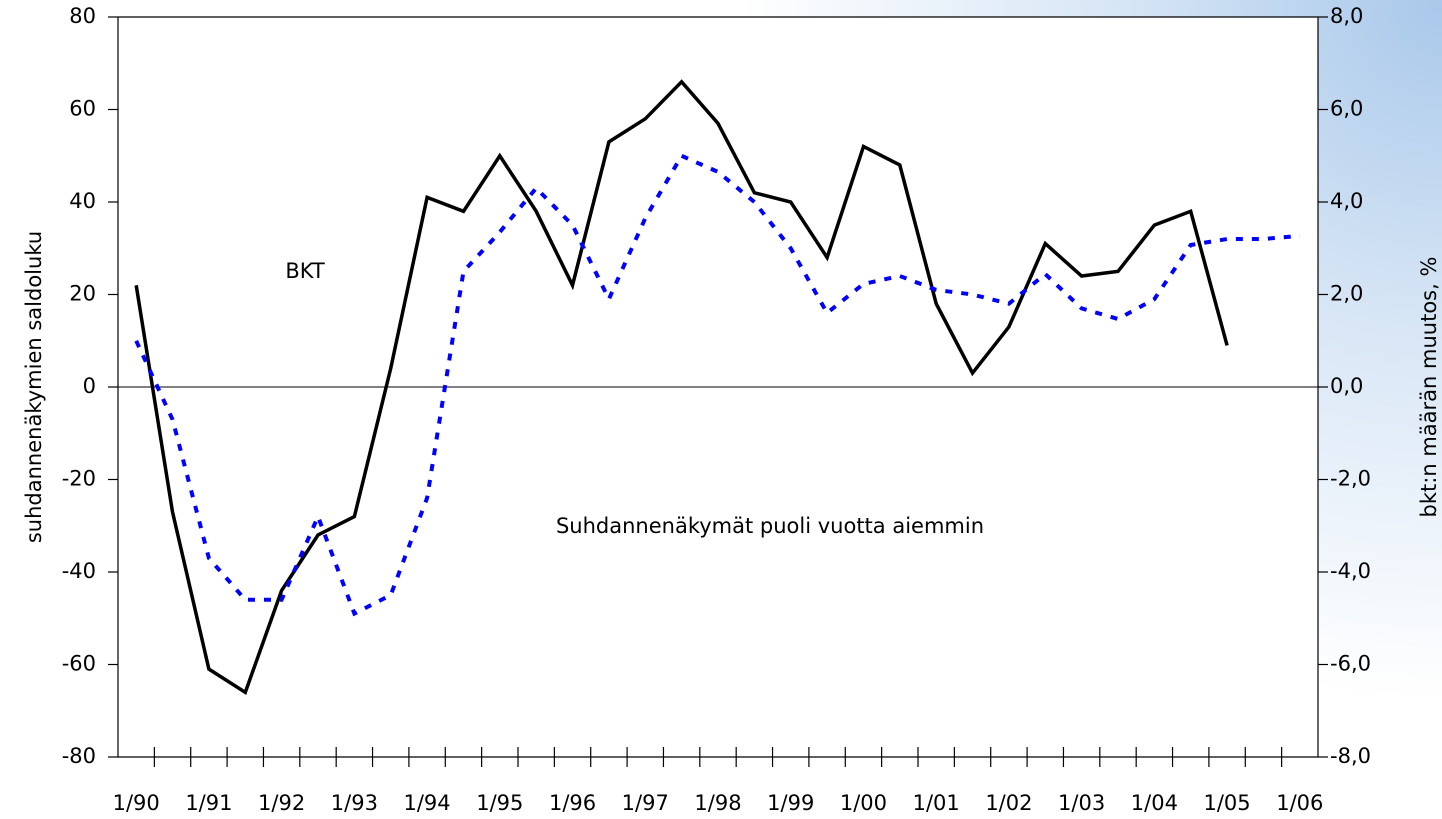 This screenshot has height=819, width=1442. I want to click on series-label: Suhdannenäkymät puoli vuotta aiemmin, so click(770, 526).